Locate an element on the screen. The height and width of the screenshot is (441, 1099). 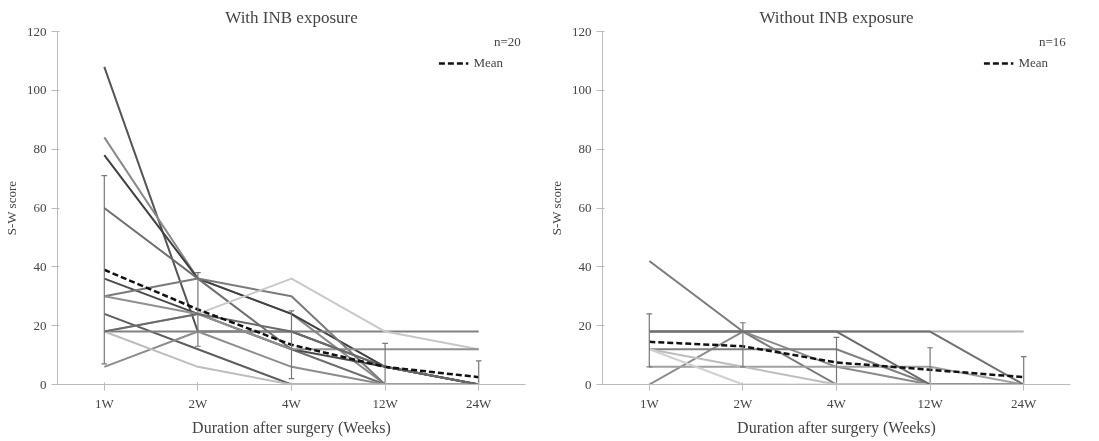
annotation: n=20 is located at coordinates (507, 41).